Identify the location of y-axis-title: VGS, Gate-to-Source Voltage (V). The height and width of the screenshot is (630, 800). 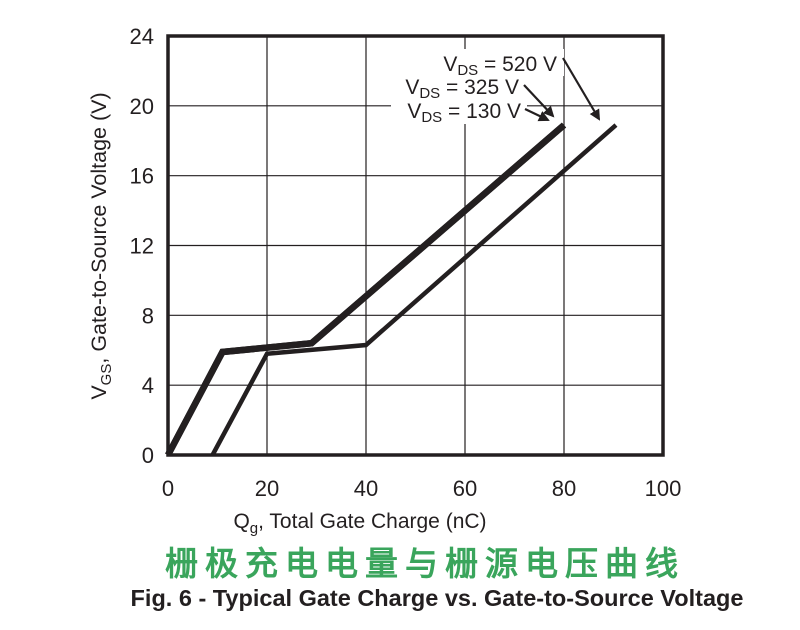
(101, 245).